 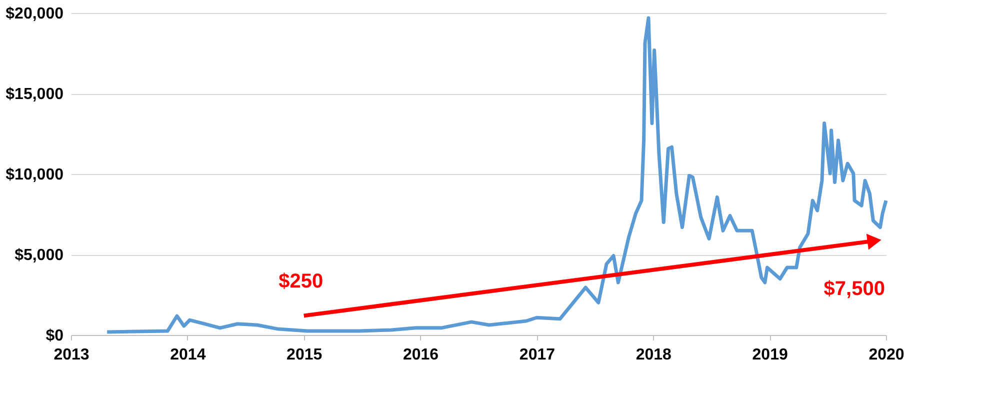 I want to click on x-tick-label: 2017, so click(x=537, y=355).